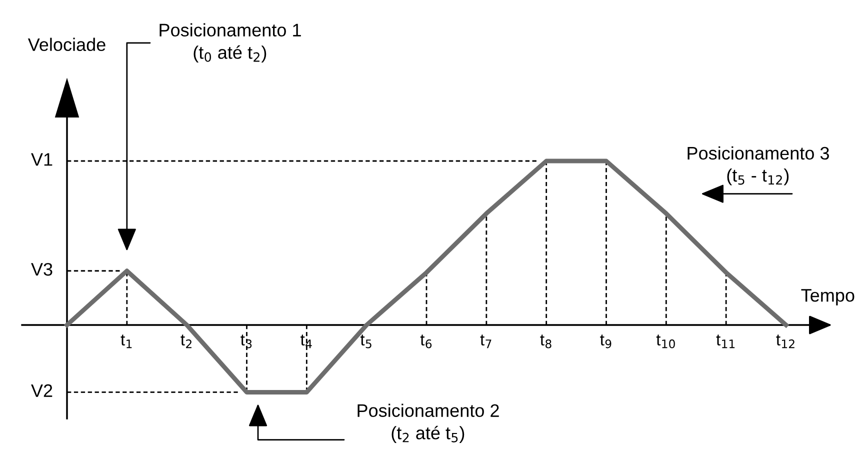 This screenshot has width=859, height=452. What do you see at coordinates (366, 341) in the screenshot?
I see `x-tick-label: t$_{5}$` at bounding box center [366, 341].